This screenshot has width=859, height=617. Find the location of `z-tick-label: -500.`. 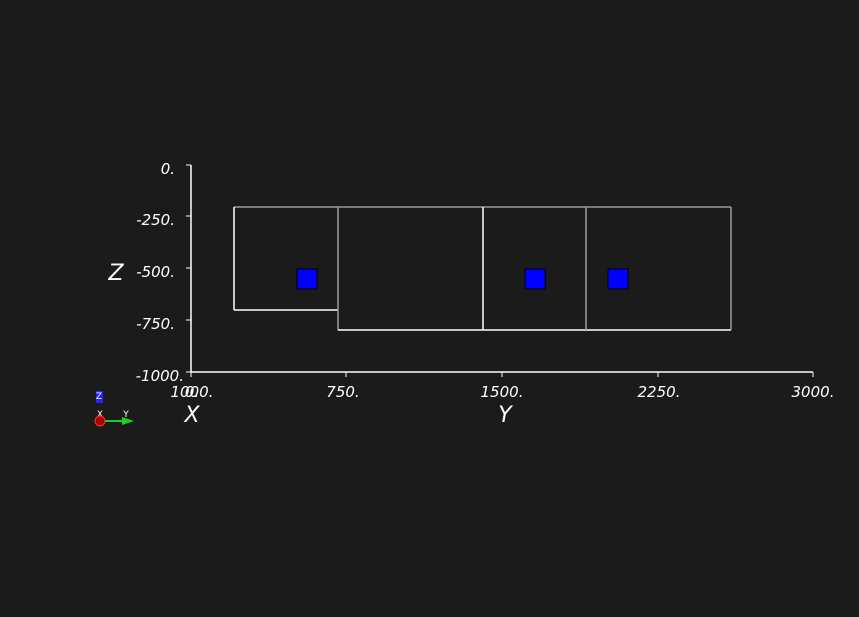

z-tick-label: -500. is located at coordinates (155, 272).